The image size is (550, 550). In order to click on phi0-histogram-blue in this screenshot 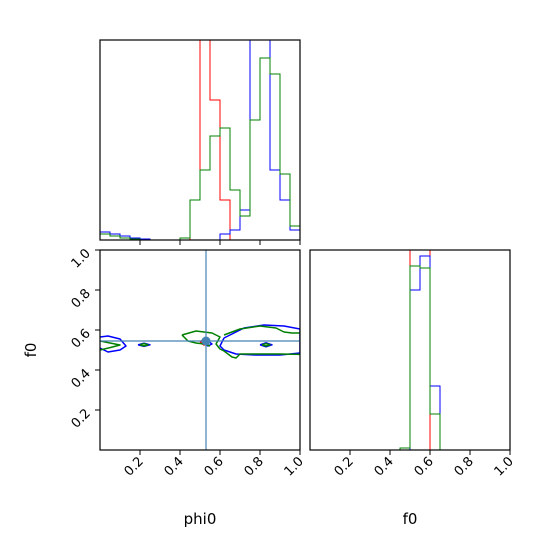, I will do `click(200, 140)`.